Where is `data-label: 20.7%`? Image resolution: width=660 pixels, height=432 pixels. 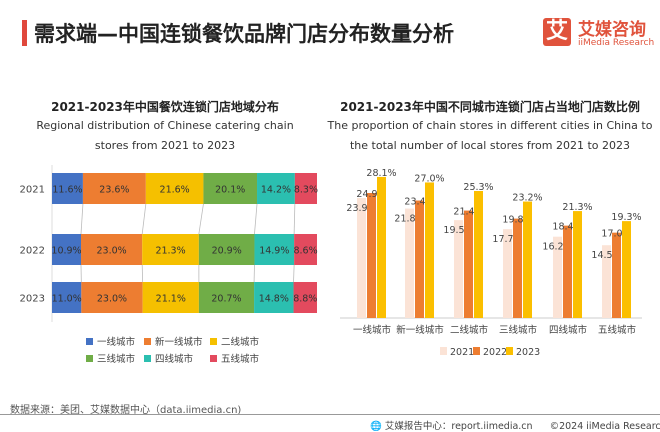 data-label: 20.7% is located at coordinates (226, 299).